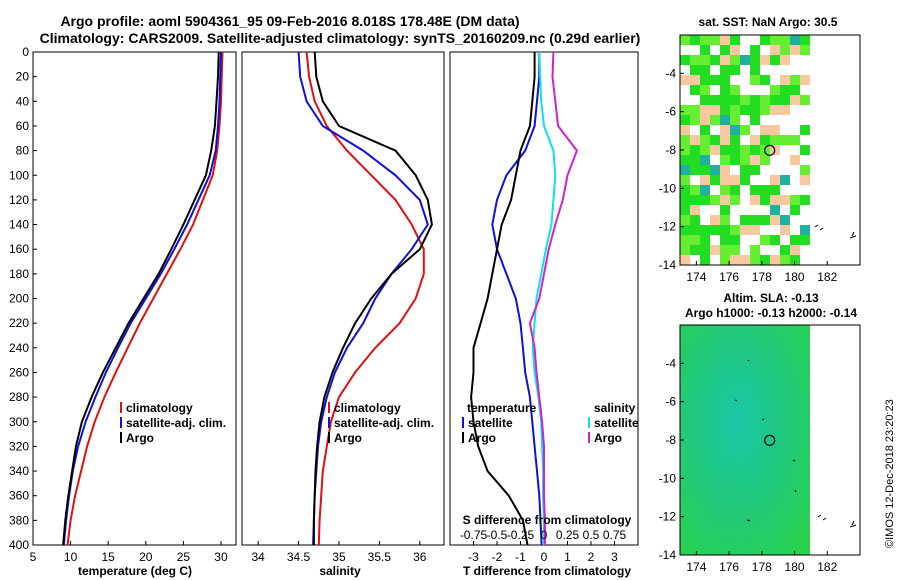 This screenshot has height=580, width=900. What do you see at coordinates (340, 571) in the screenshot?
I see `salinity-xlabel: salinity` at bounding box center [340, 571].